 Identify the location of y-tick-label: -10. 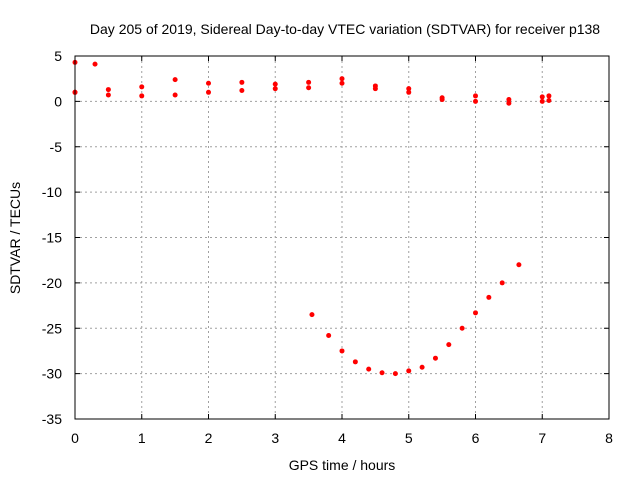
(52, 192).